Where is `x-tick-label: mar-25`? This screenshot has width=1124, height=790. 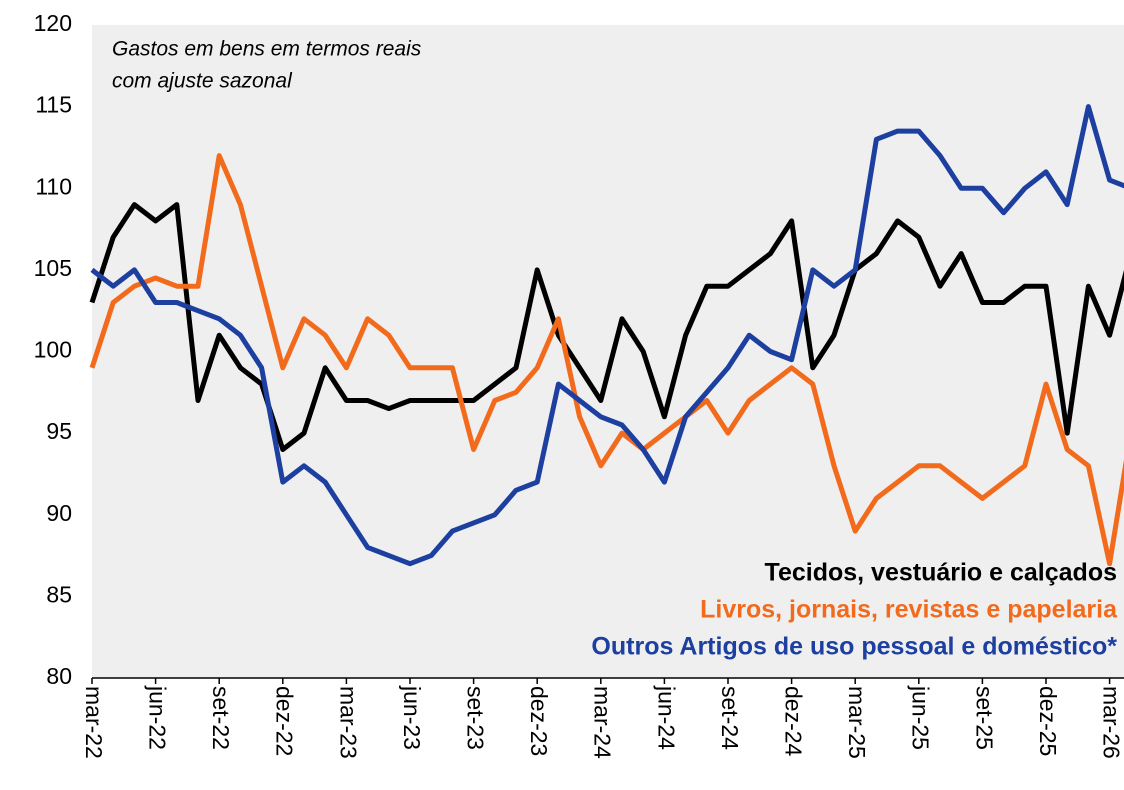
x-tick-label: mar-25 is located at coordinates (857, 722).